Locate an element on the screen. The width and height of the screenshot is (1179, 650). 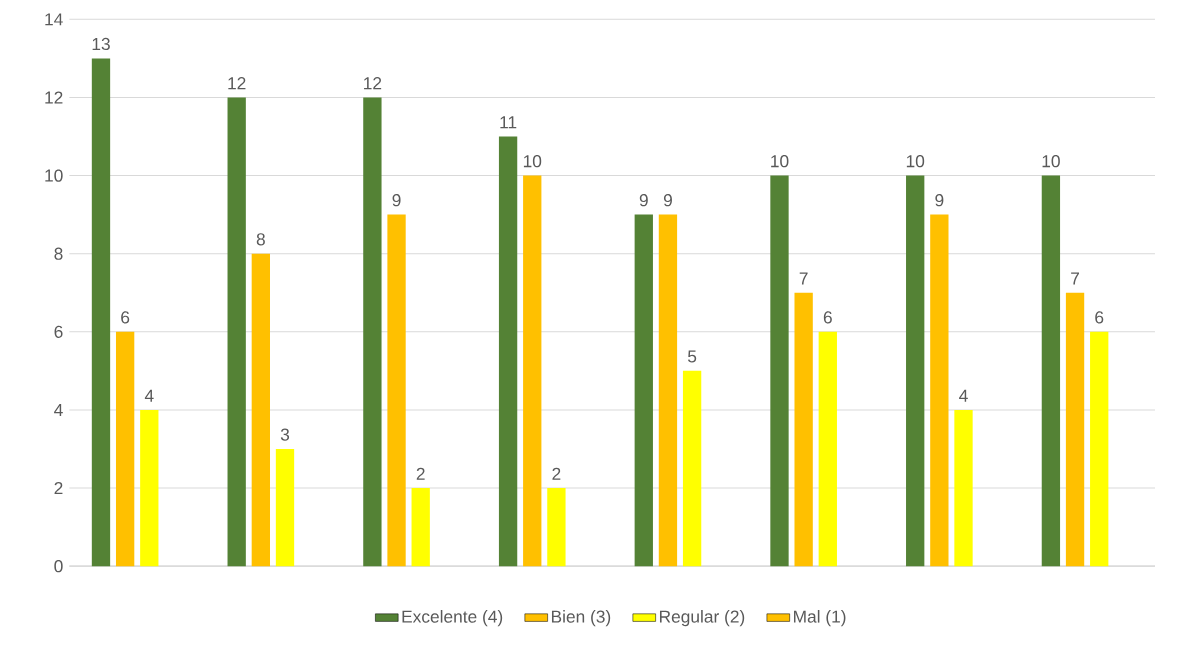
legend-label: Mal (1) is located at coordinates (820, 618).